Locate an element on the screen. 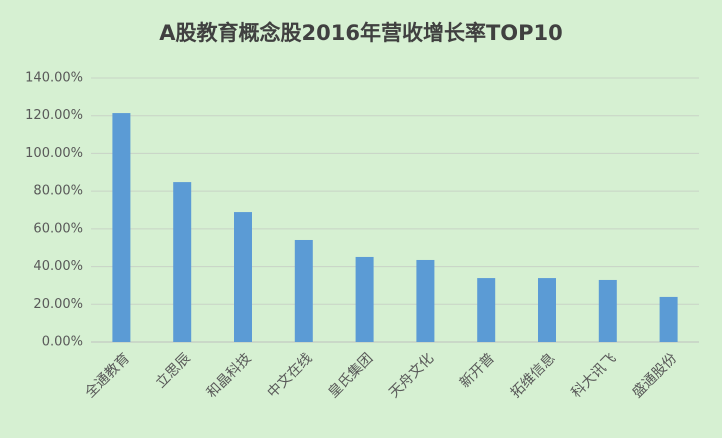  y-tick-label: 140.00% is located at coordinates (54, 78).